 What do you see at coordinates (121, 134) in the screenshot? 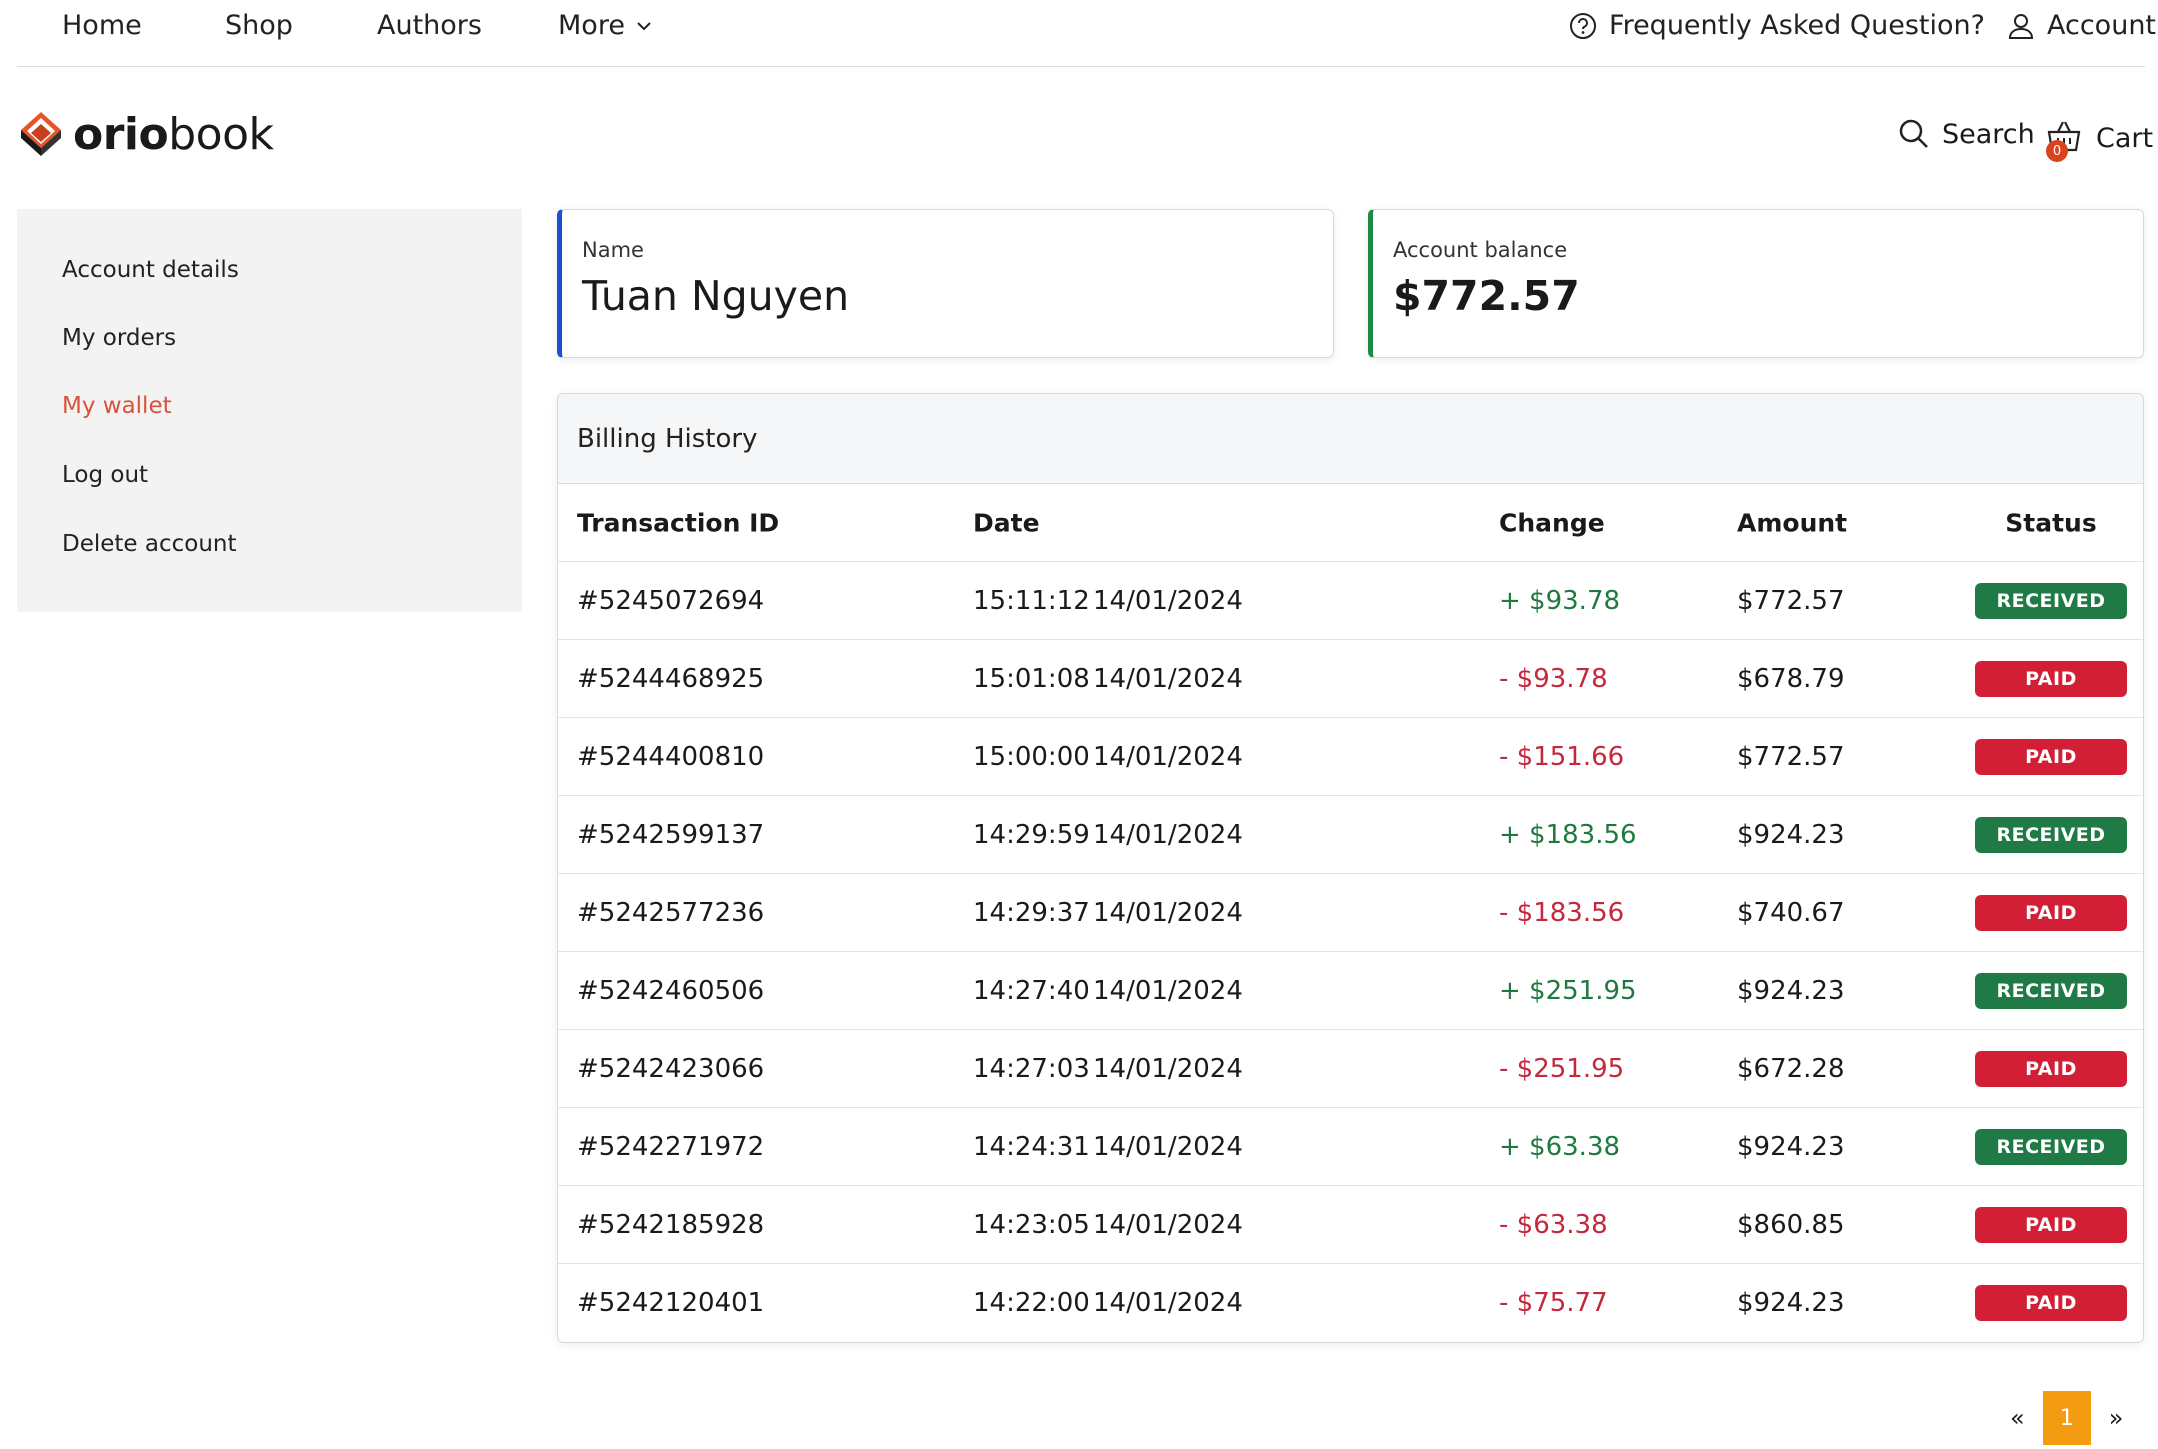
I see `brand-name-bold: orio` at bounding box center [121, 134].